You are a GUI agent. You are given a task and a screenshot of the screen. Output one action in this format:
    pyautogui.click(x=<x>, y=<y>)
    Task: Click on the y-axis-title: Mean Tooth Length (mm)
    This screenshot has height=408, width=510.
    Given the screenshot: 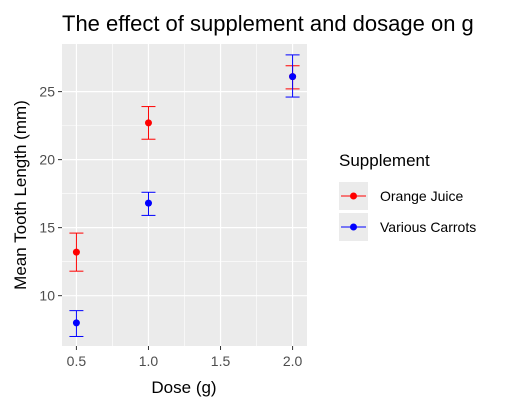 What is the action you would take?
    pyautogui.click(x=20, y=195)
    